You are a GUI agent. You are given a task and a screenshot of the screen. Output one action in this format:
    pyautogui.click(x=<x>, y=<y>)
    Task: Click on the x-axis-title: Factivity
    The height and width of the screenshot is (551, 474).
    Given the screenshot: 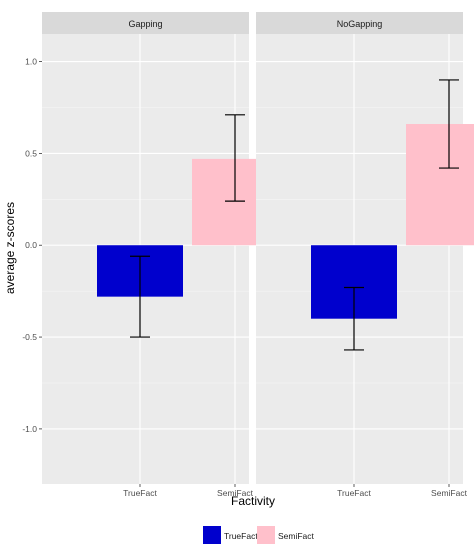 What is the action you would take?
    pyautogui.click(x=253, y=501)
    